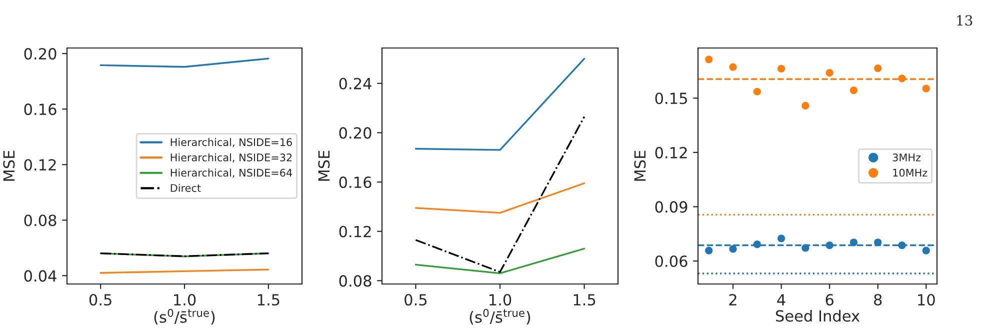 This screenshot has height=331, width=988. I want to click on legend-label: Hierarchical, NSIDE=16, so click(231, 143).